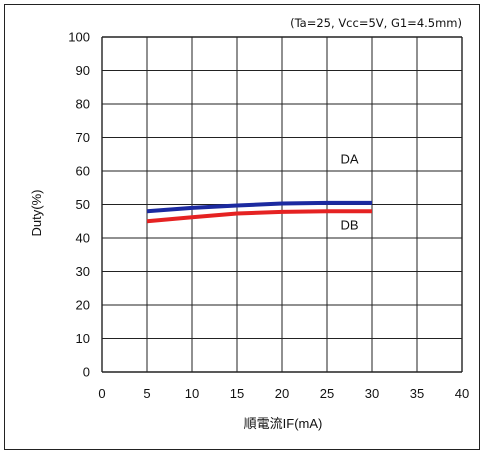 This screenshot has height=456, width=486. I want to click on y-tick-label: 70, so click(83, 137).